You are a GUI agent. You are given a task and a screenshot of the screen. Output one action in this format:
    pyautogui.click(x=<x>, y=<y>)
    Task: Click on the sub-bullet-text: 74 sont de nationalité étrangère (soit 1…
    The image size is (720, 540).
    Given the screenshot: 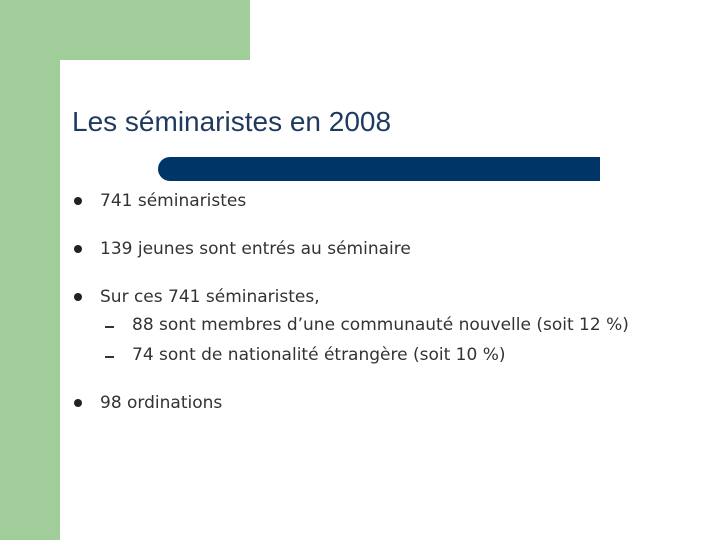 What is the action you would take?
    pyautogui.click(x=319, y=355)
    